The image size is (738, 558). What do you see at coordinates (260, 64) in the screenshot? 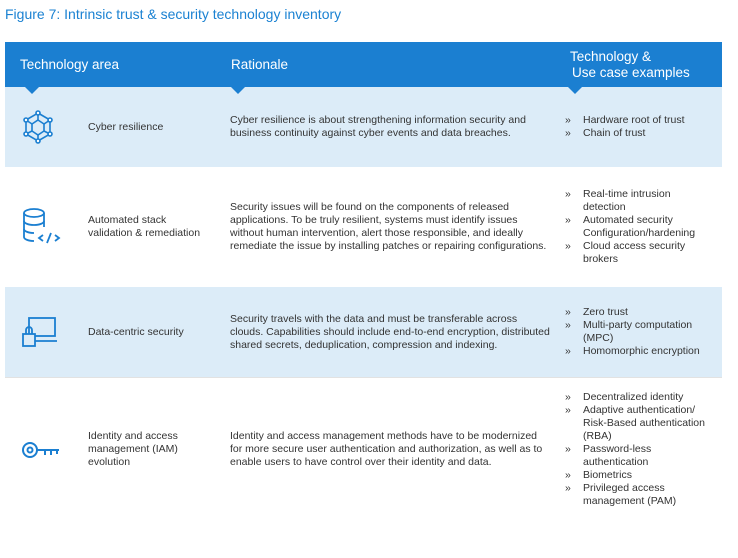
I see `header-rationale: Rationale` at bounding box center [260, 64].